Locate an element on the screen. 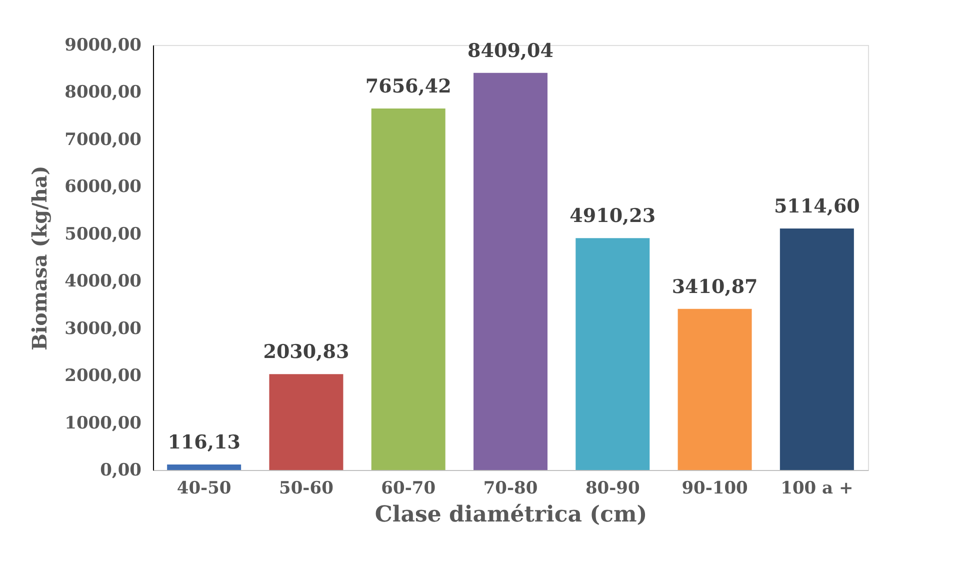  y-tick-label: 2000,00 is located at coordinates (103, 376).